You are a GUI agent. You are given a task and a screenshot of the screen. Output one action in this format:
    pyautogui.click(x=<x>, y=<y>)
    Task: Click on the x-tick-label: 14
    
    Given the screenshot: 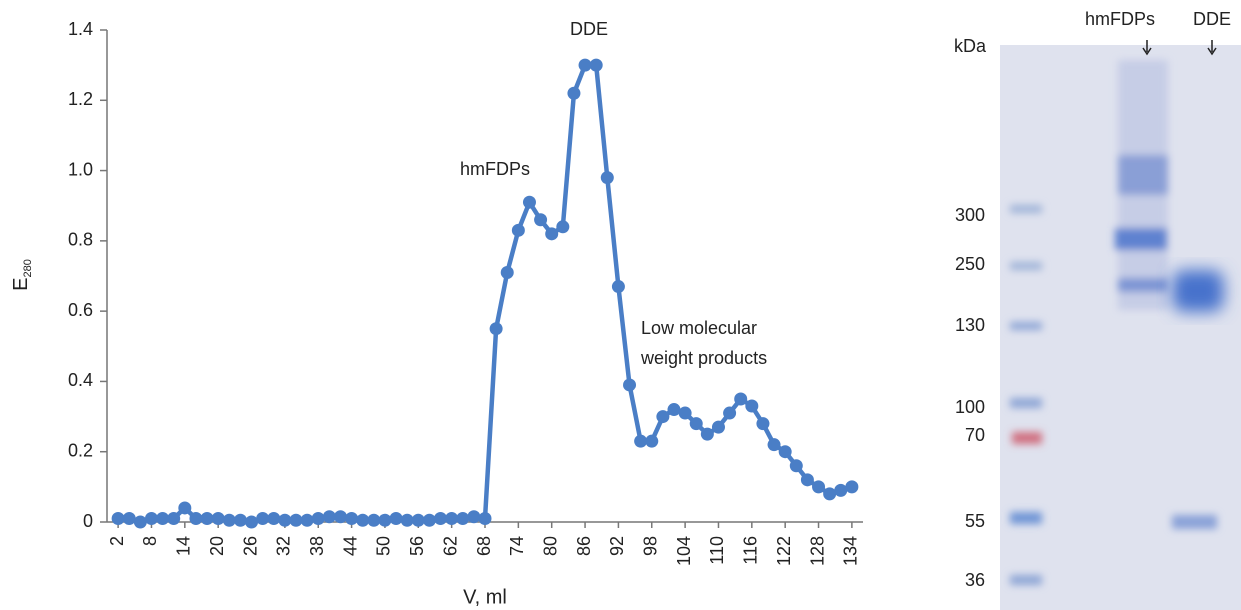 What is the action you would take?
    pyautogui.click(x=184, y=546)
    